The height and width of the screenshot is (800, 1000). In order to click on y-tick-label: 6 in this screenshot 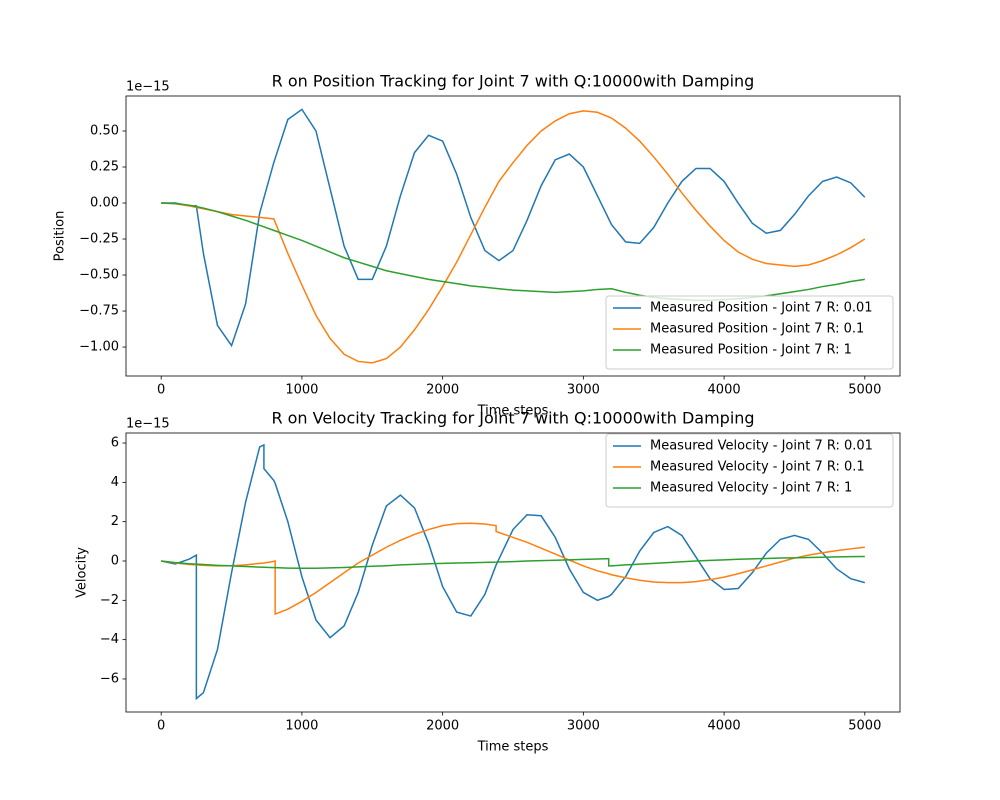, I will do `click(115, 443)`.